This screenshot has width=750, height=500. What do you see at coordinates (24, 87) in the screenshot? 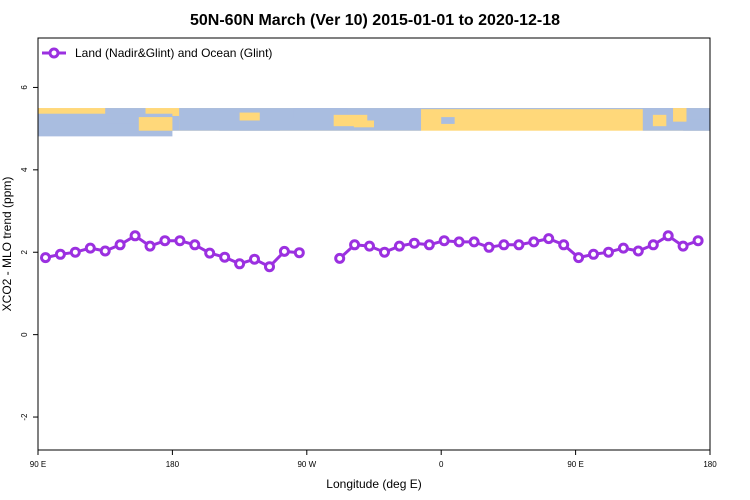
I see `y-tick-label: 6` at bounding box center [24, 87].